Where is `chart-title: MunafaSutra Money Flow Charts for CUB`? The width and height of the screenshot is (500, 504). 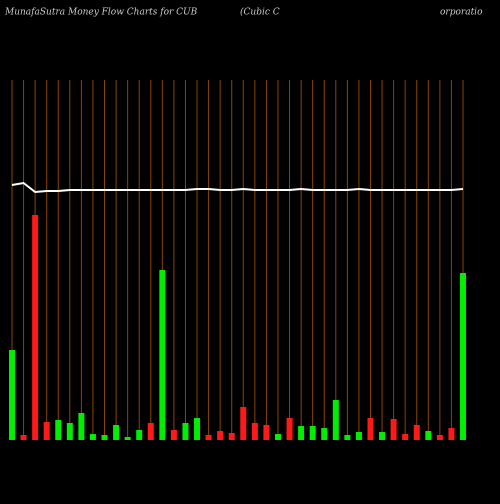
chart-title: MunafaSutra Money Flow Charts for CUB is located at coordinates (101, 13).